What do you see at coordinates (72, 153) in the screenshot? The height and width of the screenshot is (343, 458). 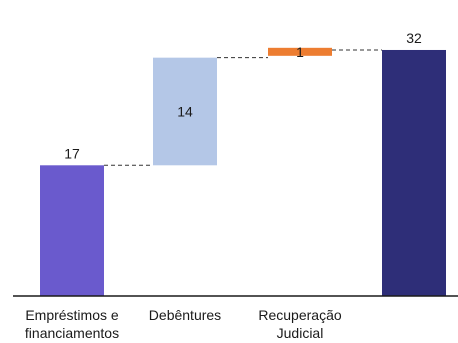 I see `value-label-0: 17` at bounding box center [72, 153].